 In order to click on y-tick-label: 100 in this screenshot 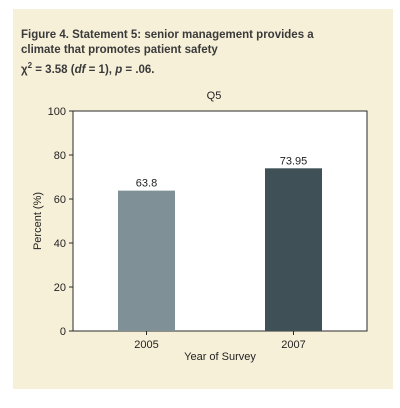, I will do `click(57, 112)`.